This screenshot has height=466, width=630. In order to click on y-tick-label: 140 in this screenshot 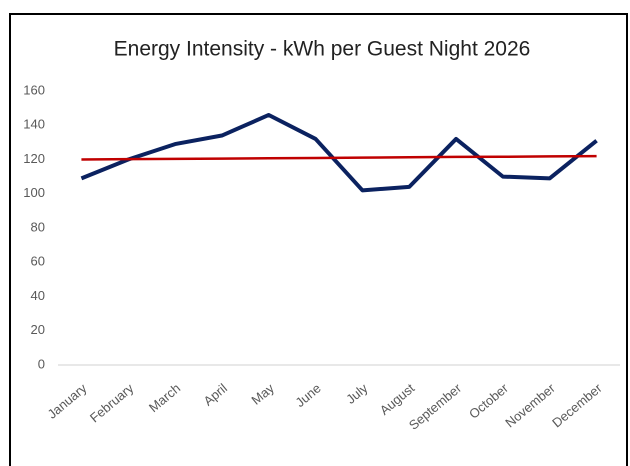, I will do `click(34, 124)`.